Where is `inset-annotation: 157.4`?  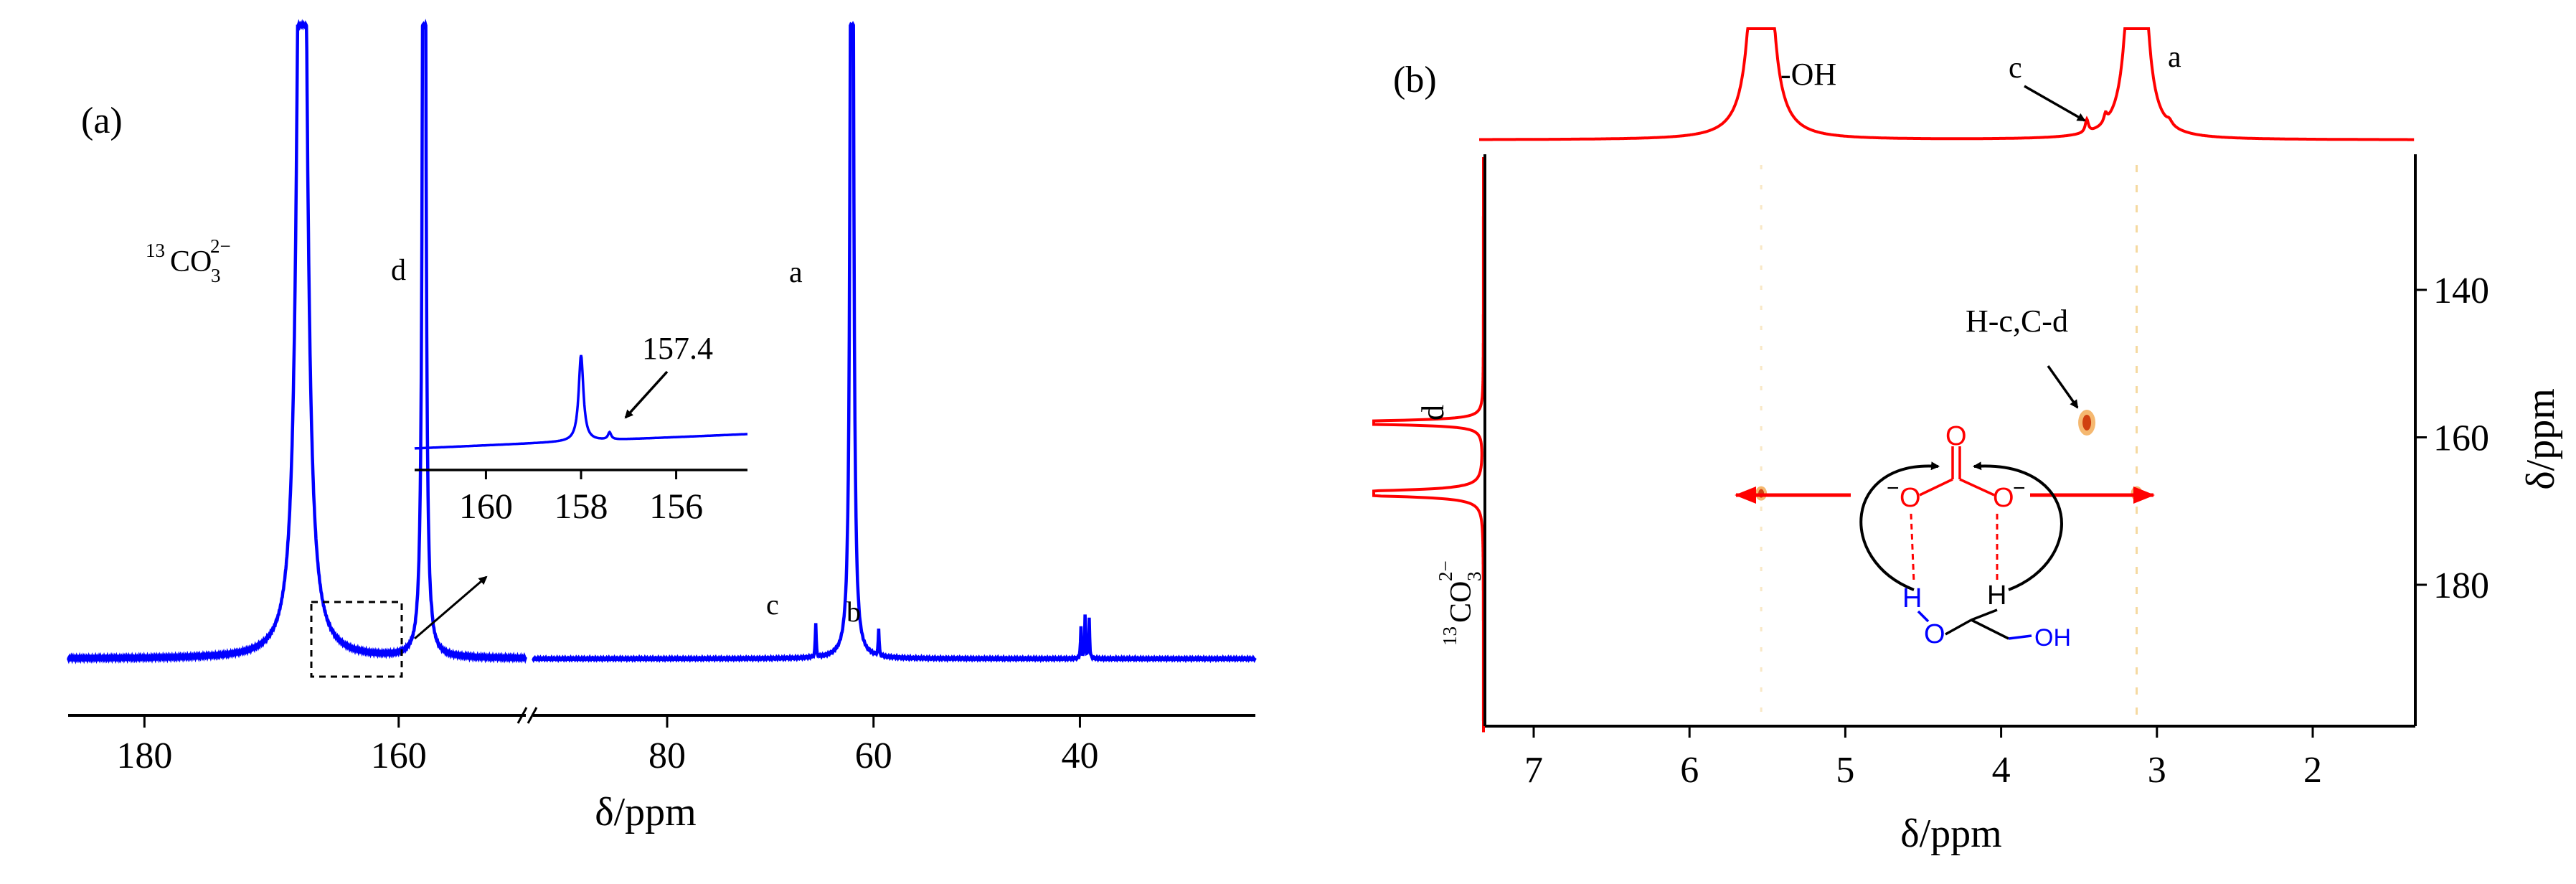 inset-annotation: 157.4 is located at coordinates (677, 348).